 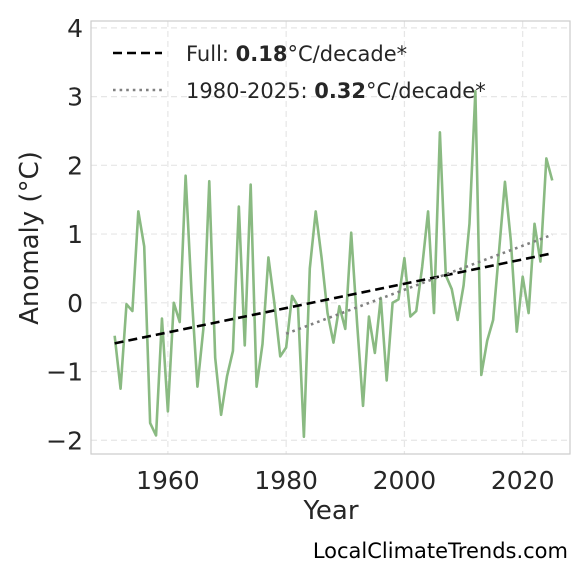 What do you see at coordinates (340, 91) in the screenshot?
I see `legend-recent-rate: 0.32` at bounding box center [340, 91].